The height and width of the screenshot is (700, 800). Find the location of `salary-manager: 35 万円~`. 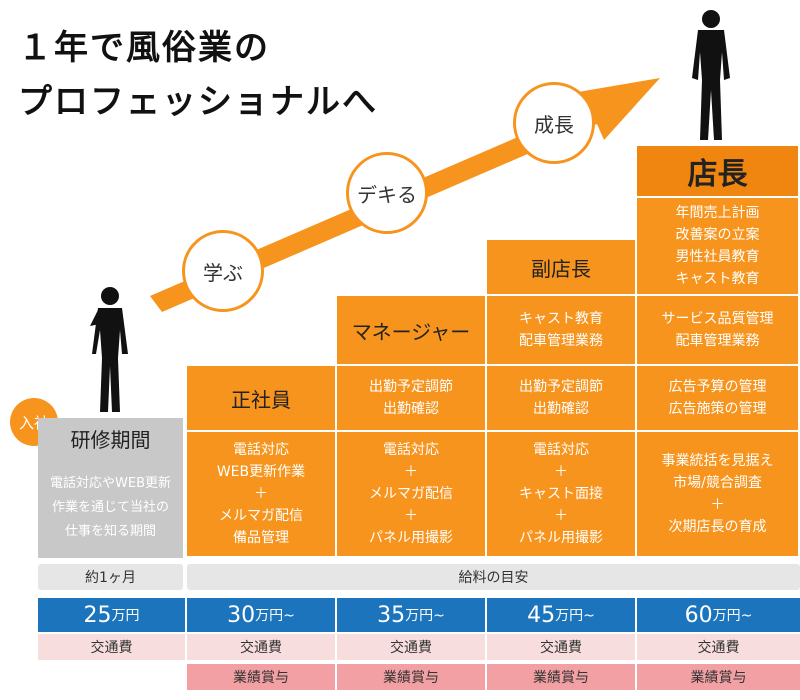

salary-manager: 35 万円~ is located at coordinates (412, 615).